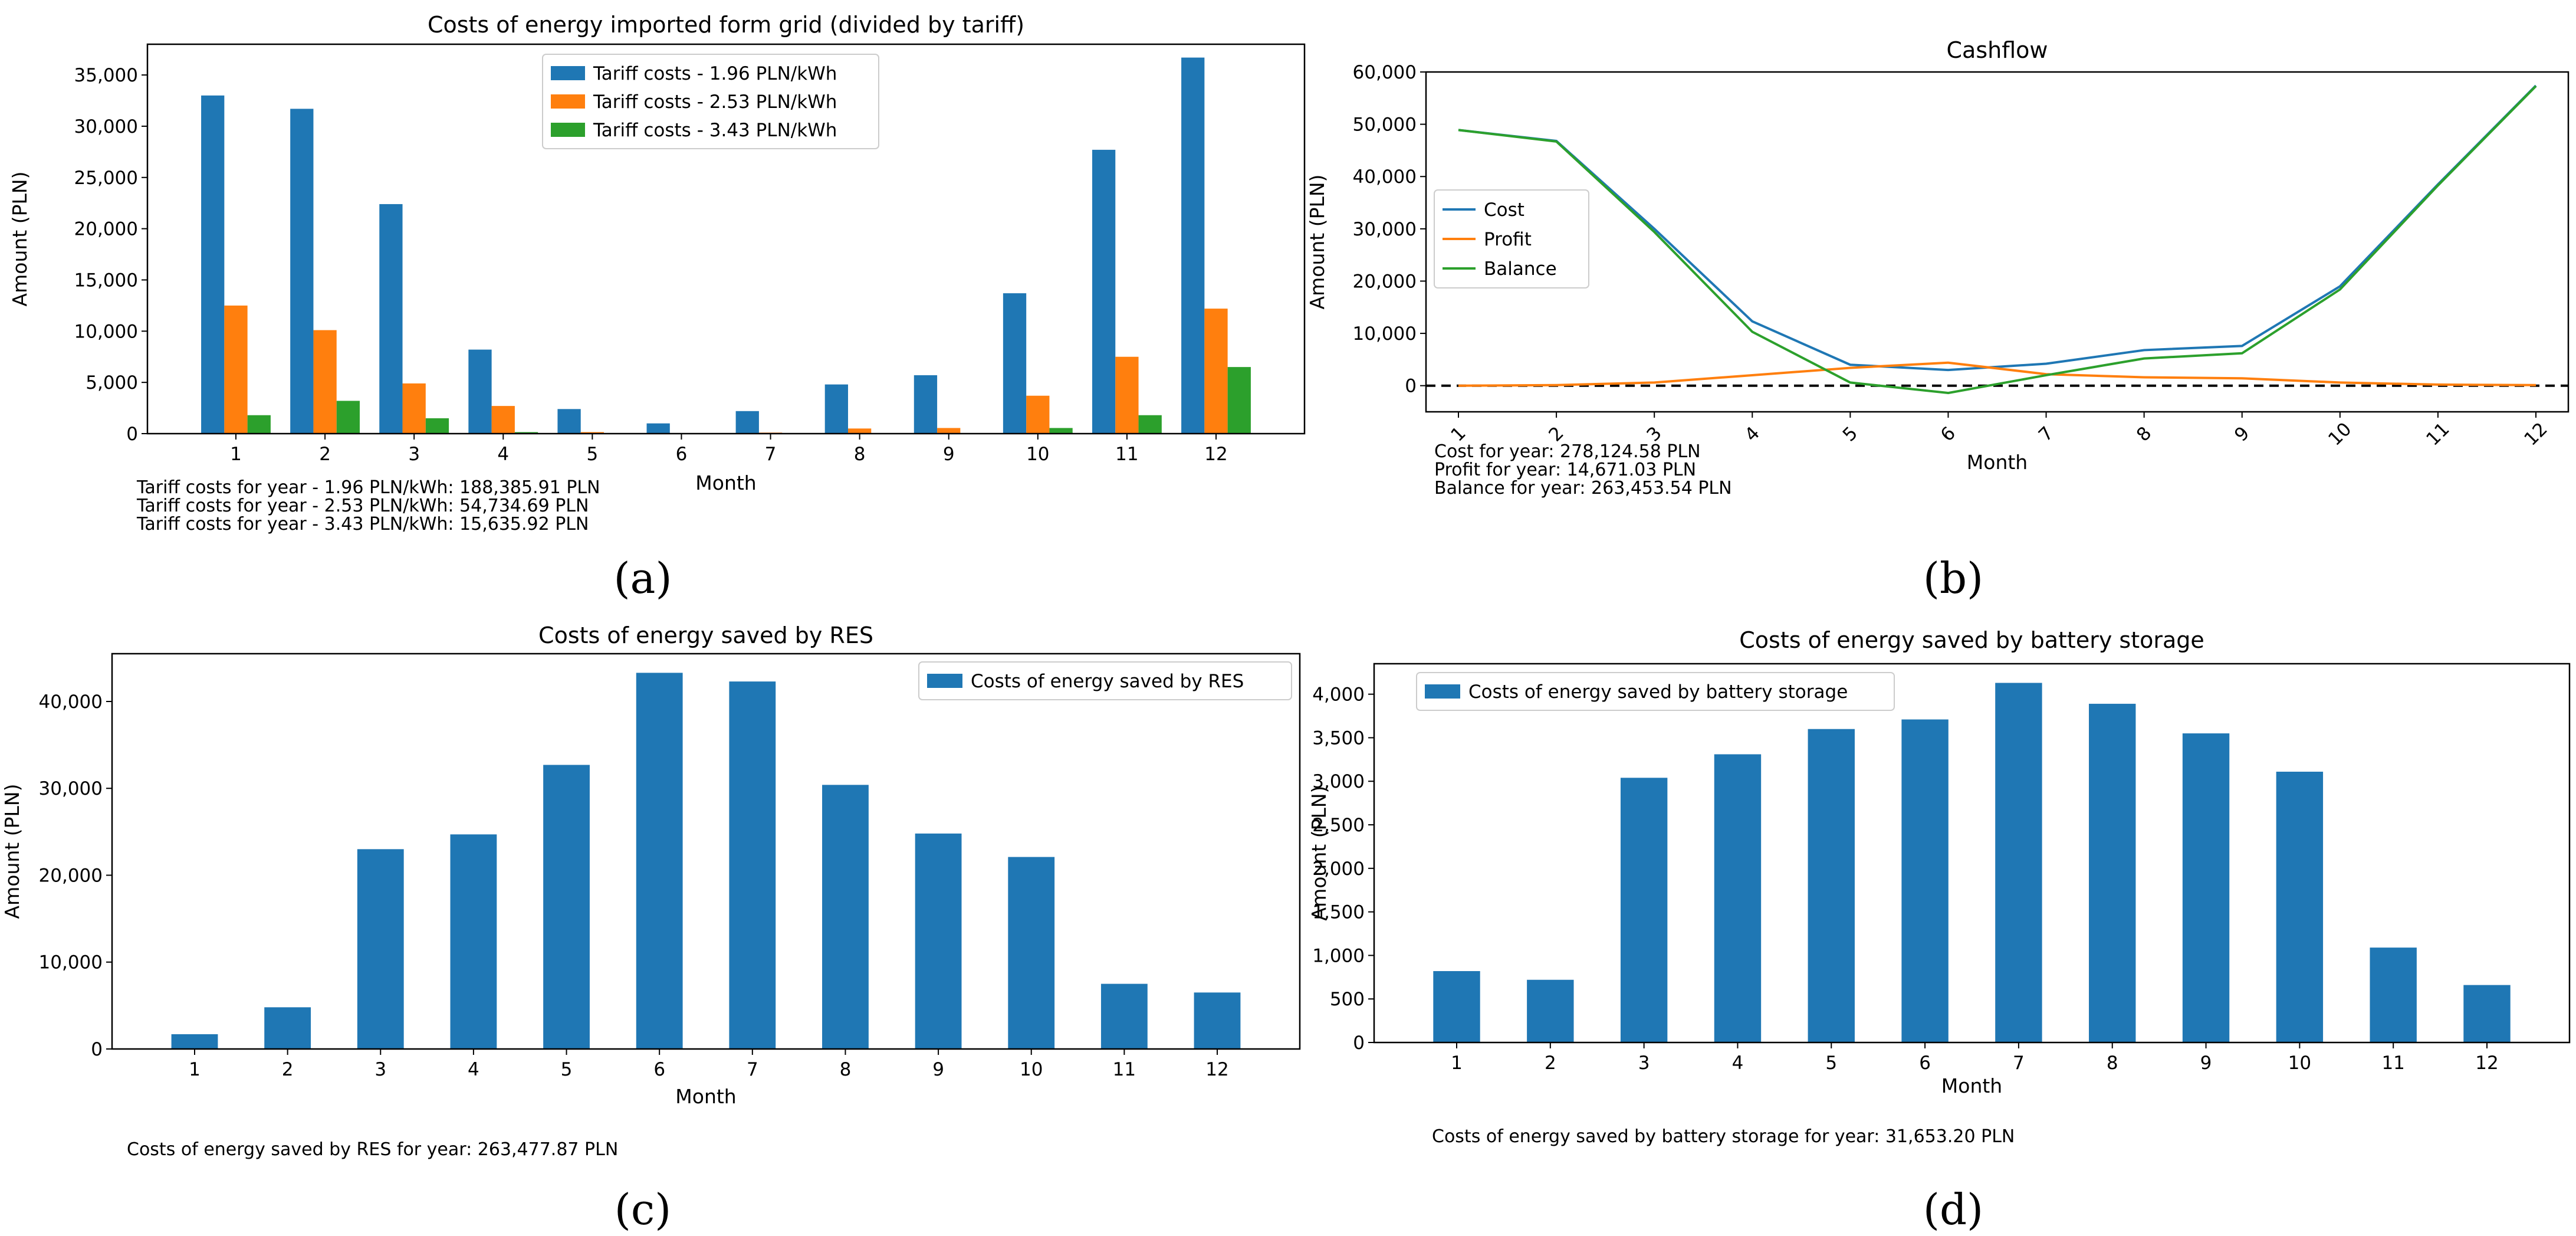 This screenshot has height=1236, width=2576. Describe the element at coordinates (1567, 451) in the screenshot. I see `annual-note: Cost for year: 278,124.58 PLN` at that location.